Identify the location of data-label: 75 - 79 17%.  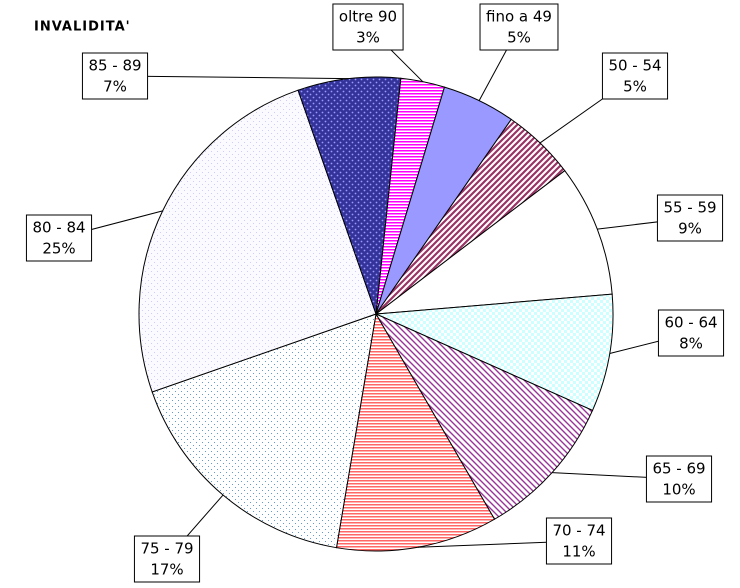
(167, 559).